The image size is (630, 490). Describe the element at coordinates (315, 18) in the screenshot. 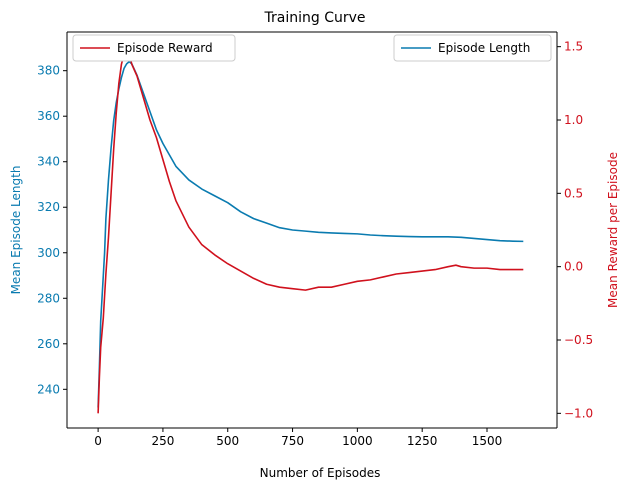

I see `chart-title: Training Curve` at that location.